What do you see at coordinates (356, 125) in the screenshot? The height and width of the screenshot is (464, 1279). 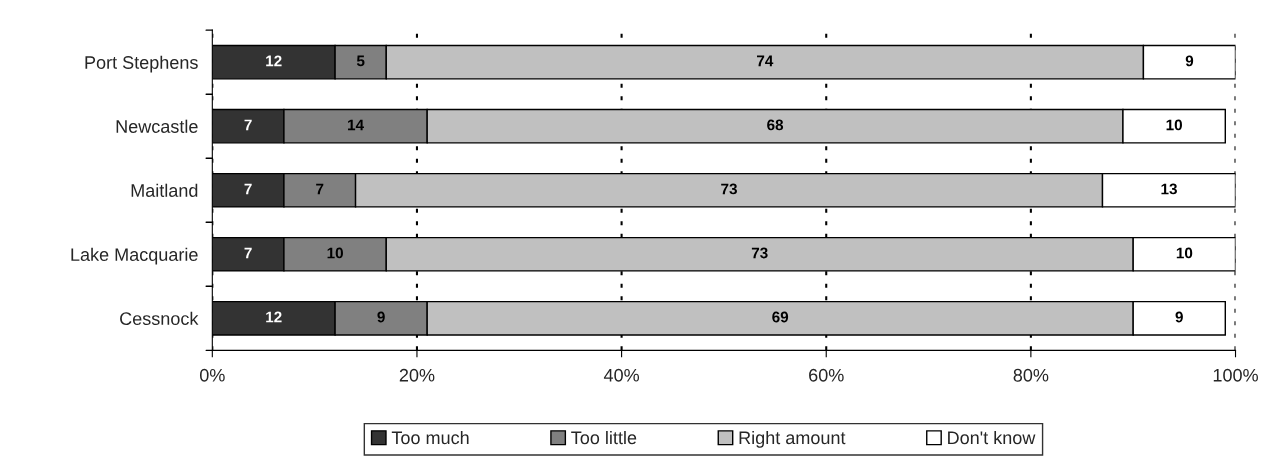 I see `data-label: 14` at bounding box center [356, 125].